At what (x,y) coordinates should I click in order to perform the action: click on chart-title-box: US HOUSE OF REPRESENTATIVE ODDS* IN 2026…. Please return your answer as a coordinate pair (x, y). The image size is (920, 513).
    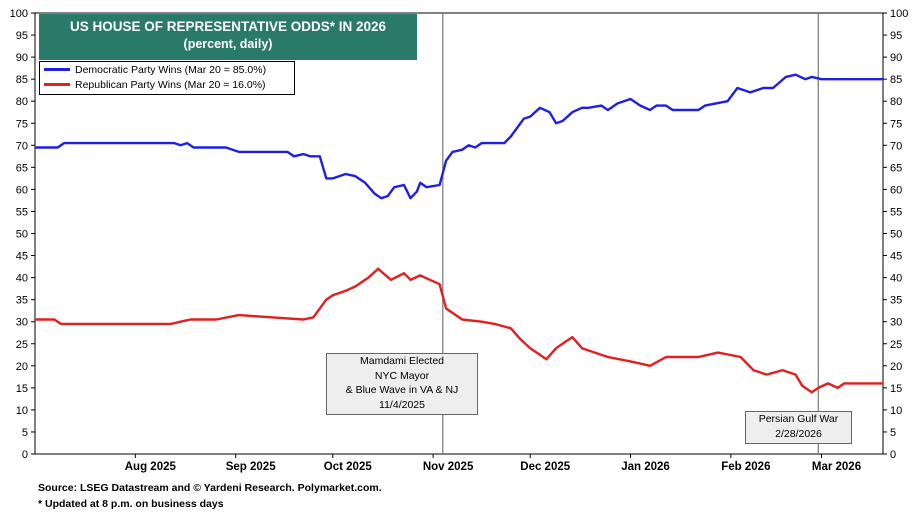
    Looking at the image, I should click on (228, 37).